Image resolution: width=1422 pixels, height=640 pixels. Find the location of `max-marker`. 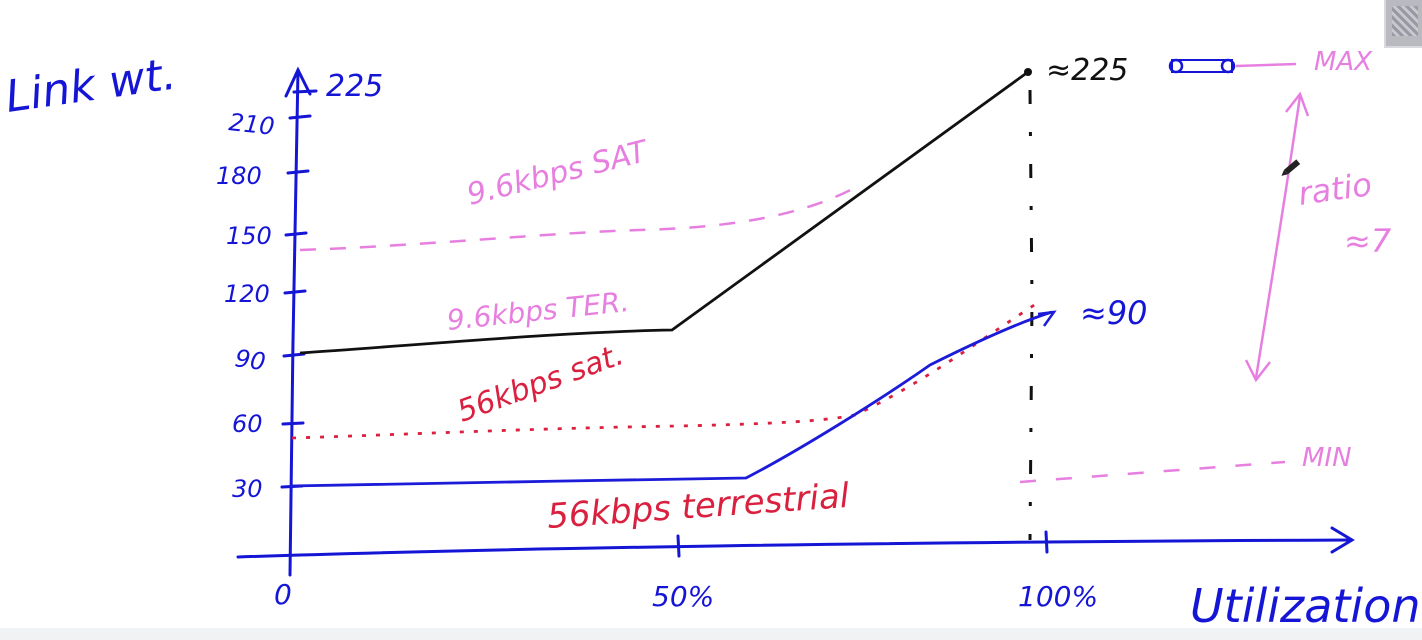

max-marker is located at coordinates (1232, 66).